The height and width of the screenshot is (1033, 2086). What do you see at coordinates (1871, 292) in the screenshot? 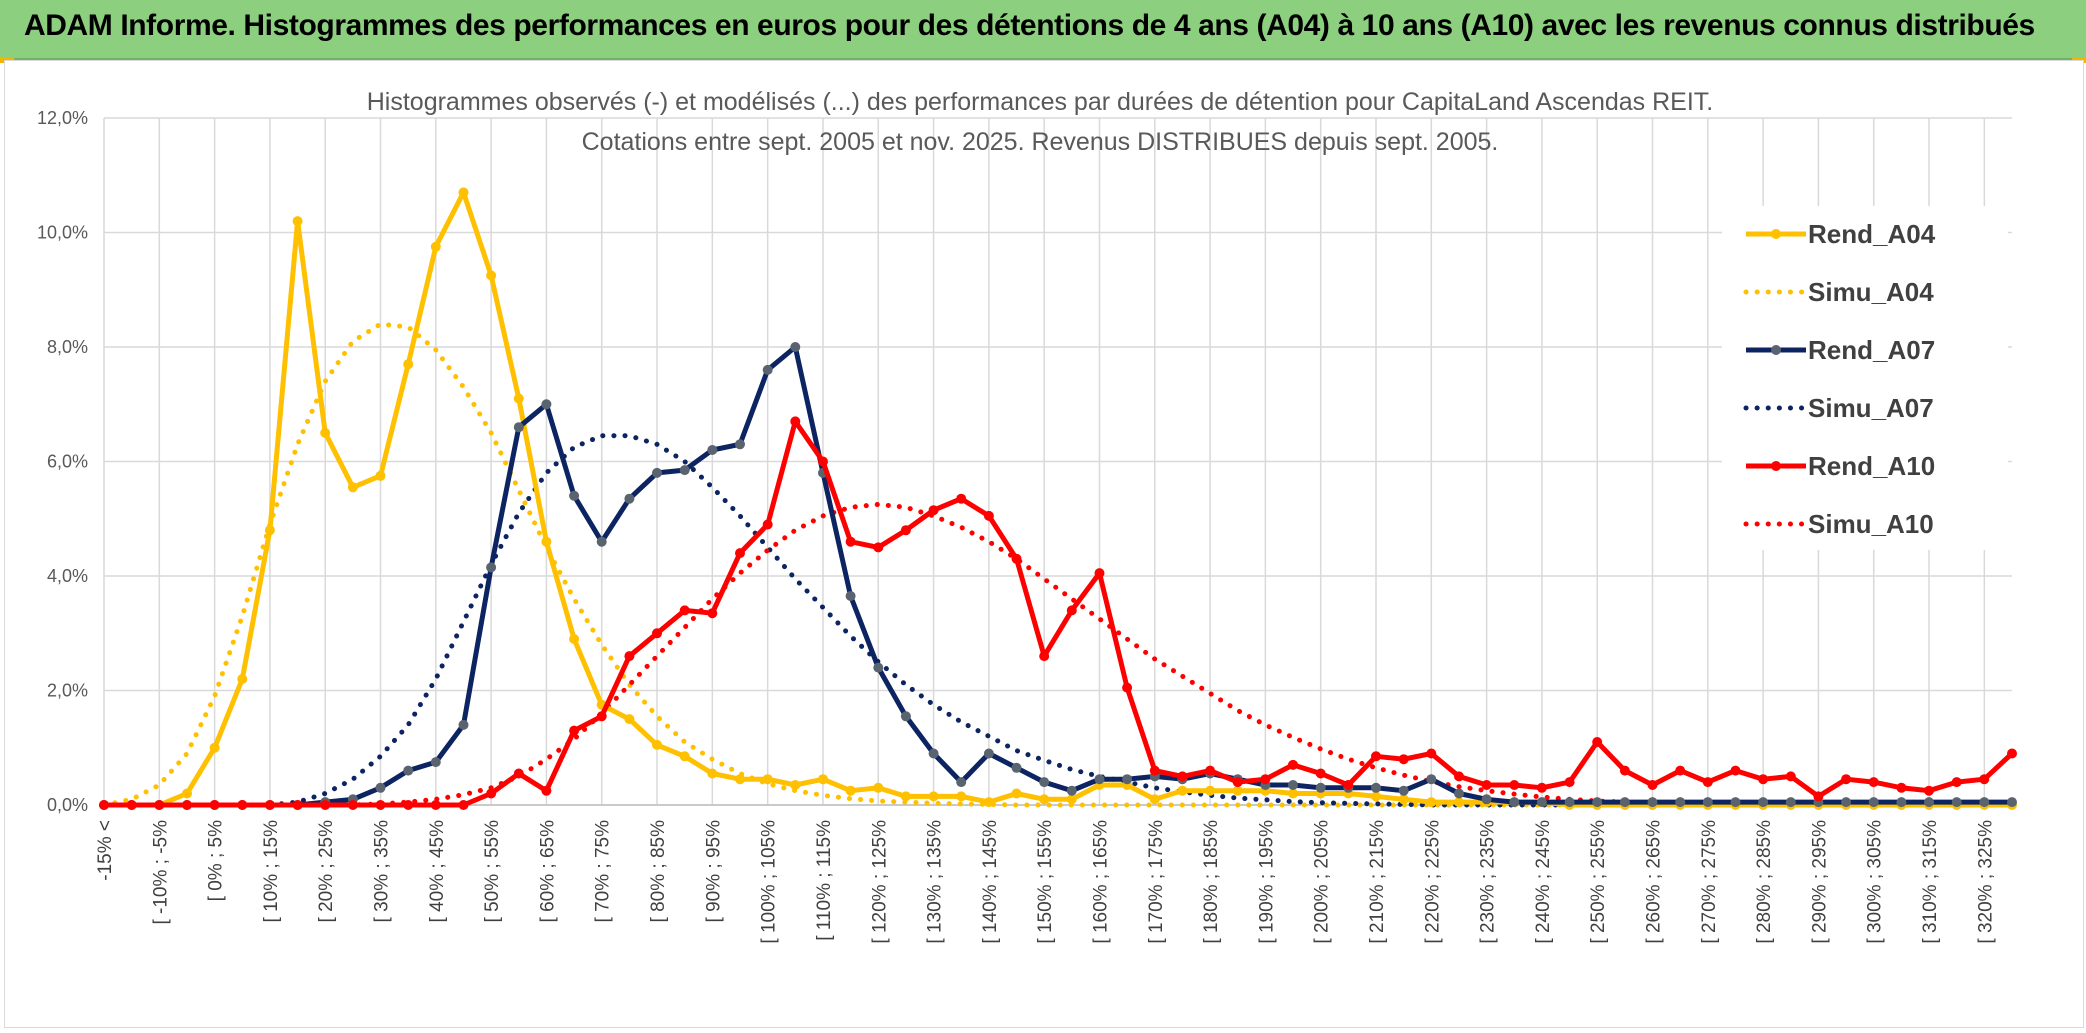
I see `legend-label: Simu_A04` at bounding box center [1871, 292].